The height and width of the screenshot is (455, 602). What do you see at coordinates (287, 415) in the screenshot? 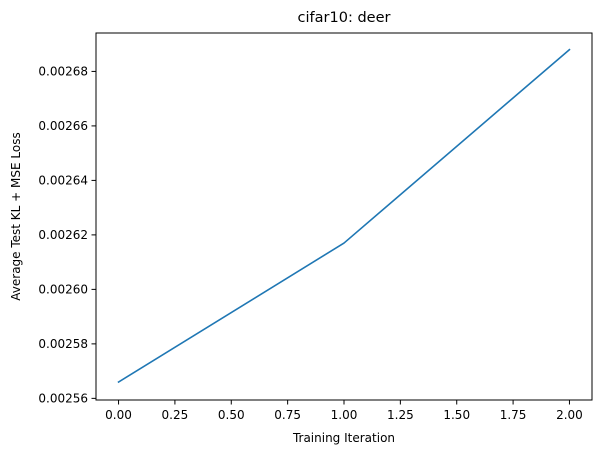
I see `x-tick-label: 0.75` at bounding box center [287, 415].